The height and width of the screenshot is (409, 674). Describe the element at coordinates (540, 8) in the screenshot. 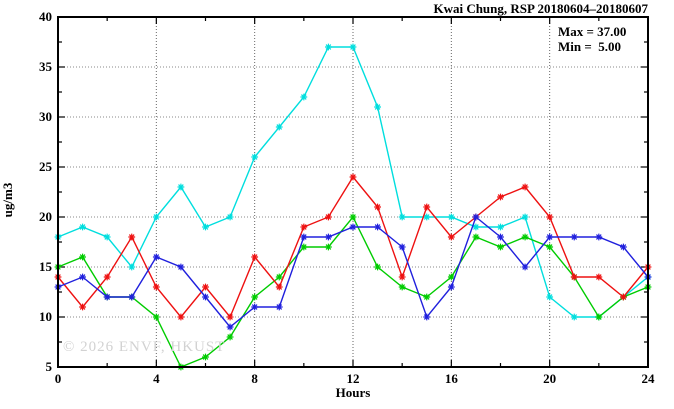

I see `chart-title: Kwai Chung, RSP 20180604–20180607` at that location.